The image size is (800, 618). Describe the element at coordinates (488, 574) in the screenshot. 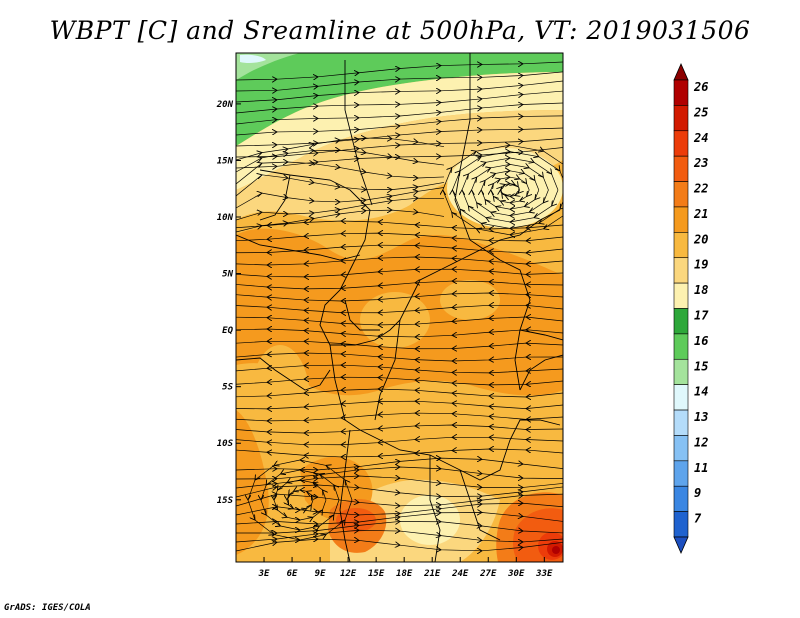

I see `x-tick-label: 27E` at that location.